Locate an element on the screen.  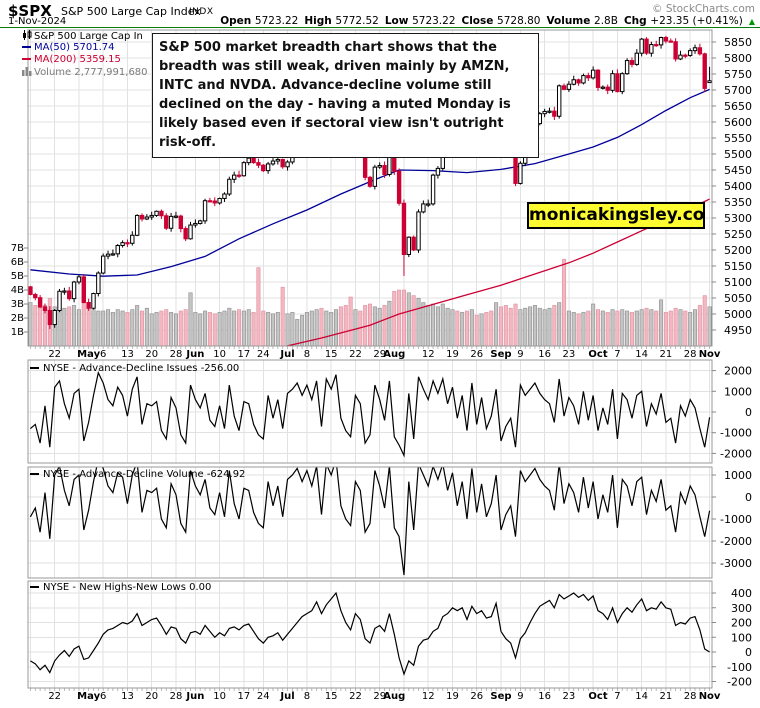
svg-text: 5050 is located at coordinates (738, 298).